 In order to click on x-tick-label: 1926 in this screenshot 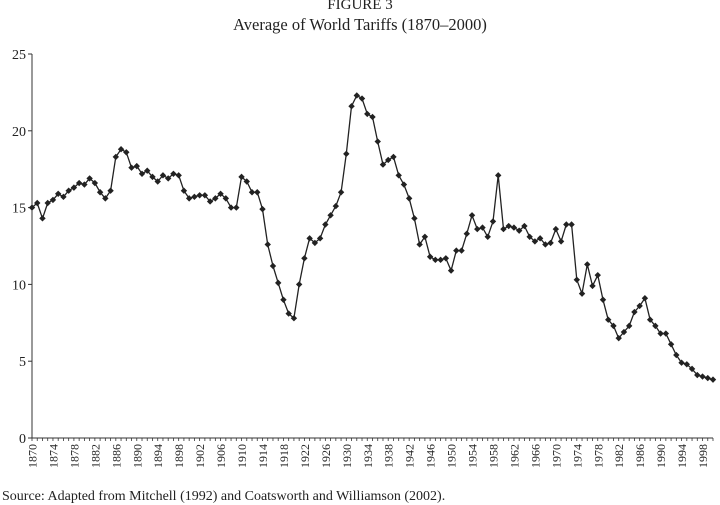, I will do `click(326, 456)`.